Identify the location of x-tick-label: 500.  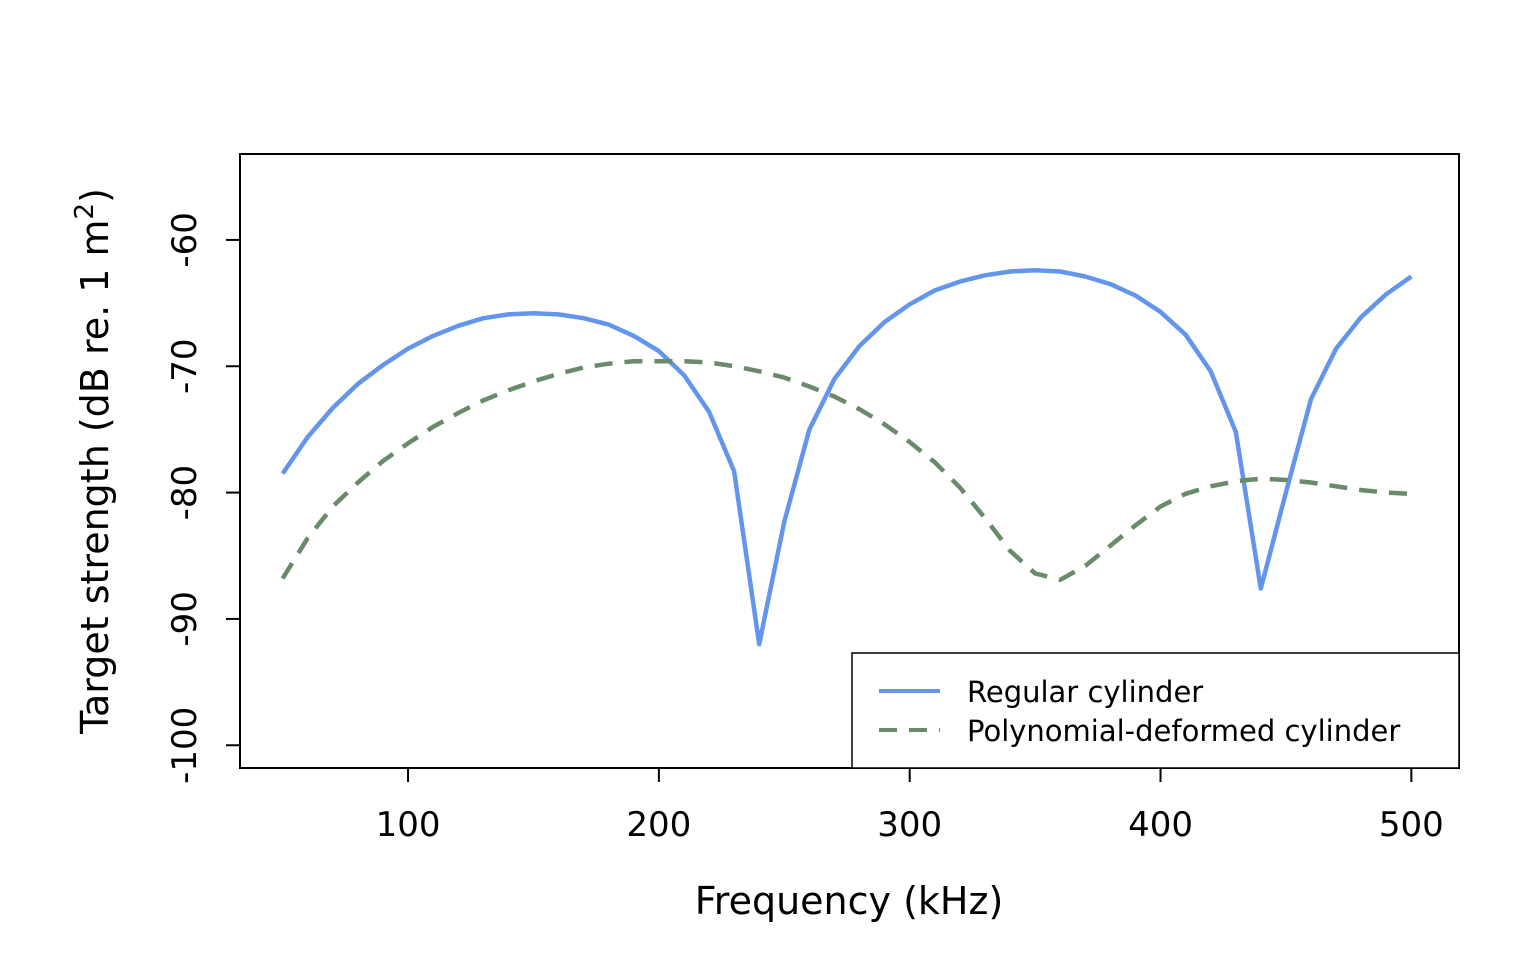
(1411, 825).